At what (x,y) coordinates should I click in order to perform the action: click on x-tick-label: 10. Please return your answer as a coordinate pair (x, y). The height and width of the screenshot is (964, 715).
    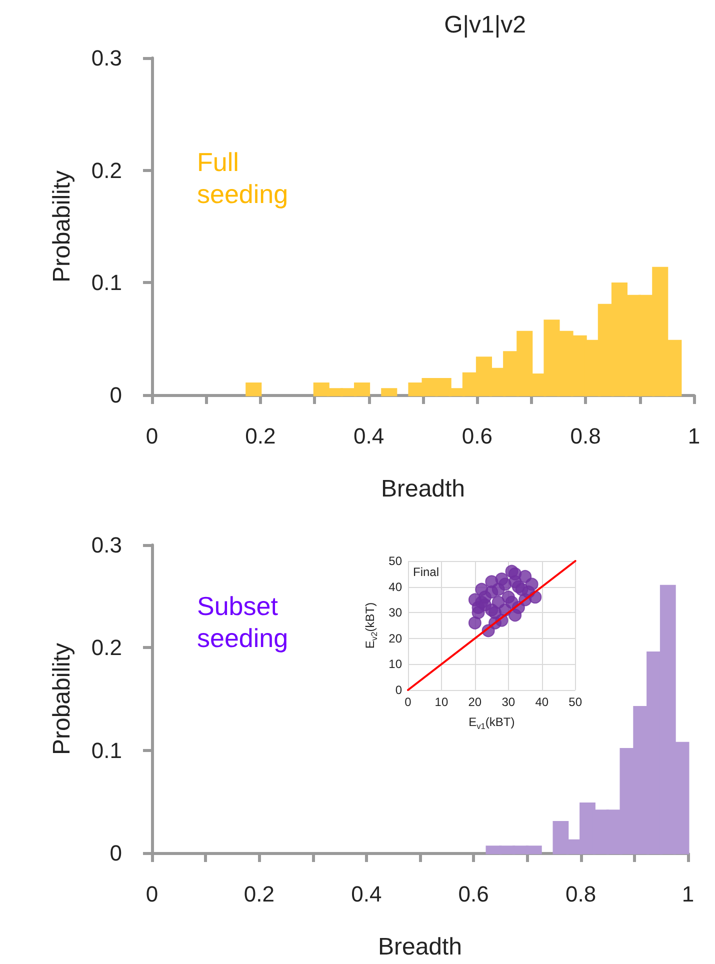
    Looking at the image, I should click on (441, 702).